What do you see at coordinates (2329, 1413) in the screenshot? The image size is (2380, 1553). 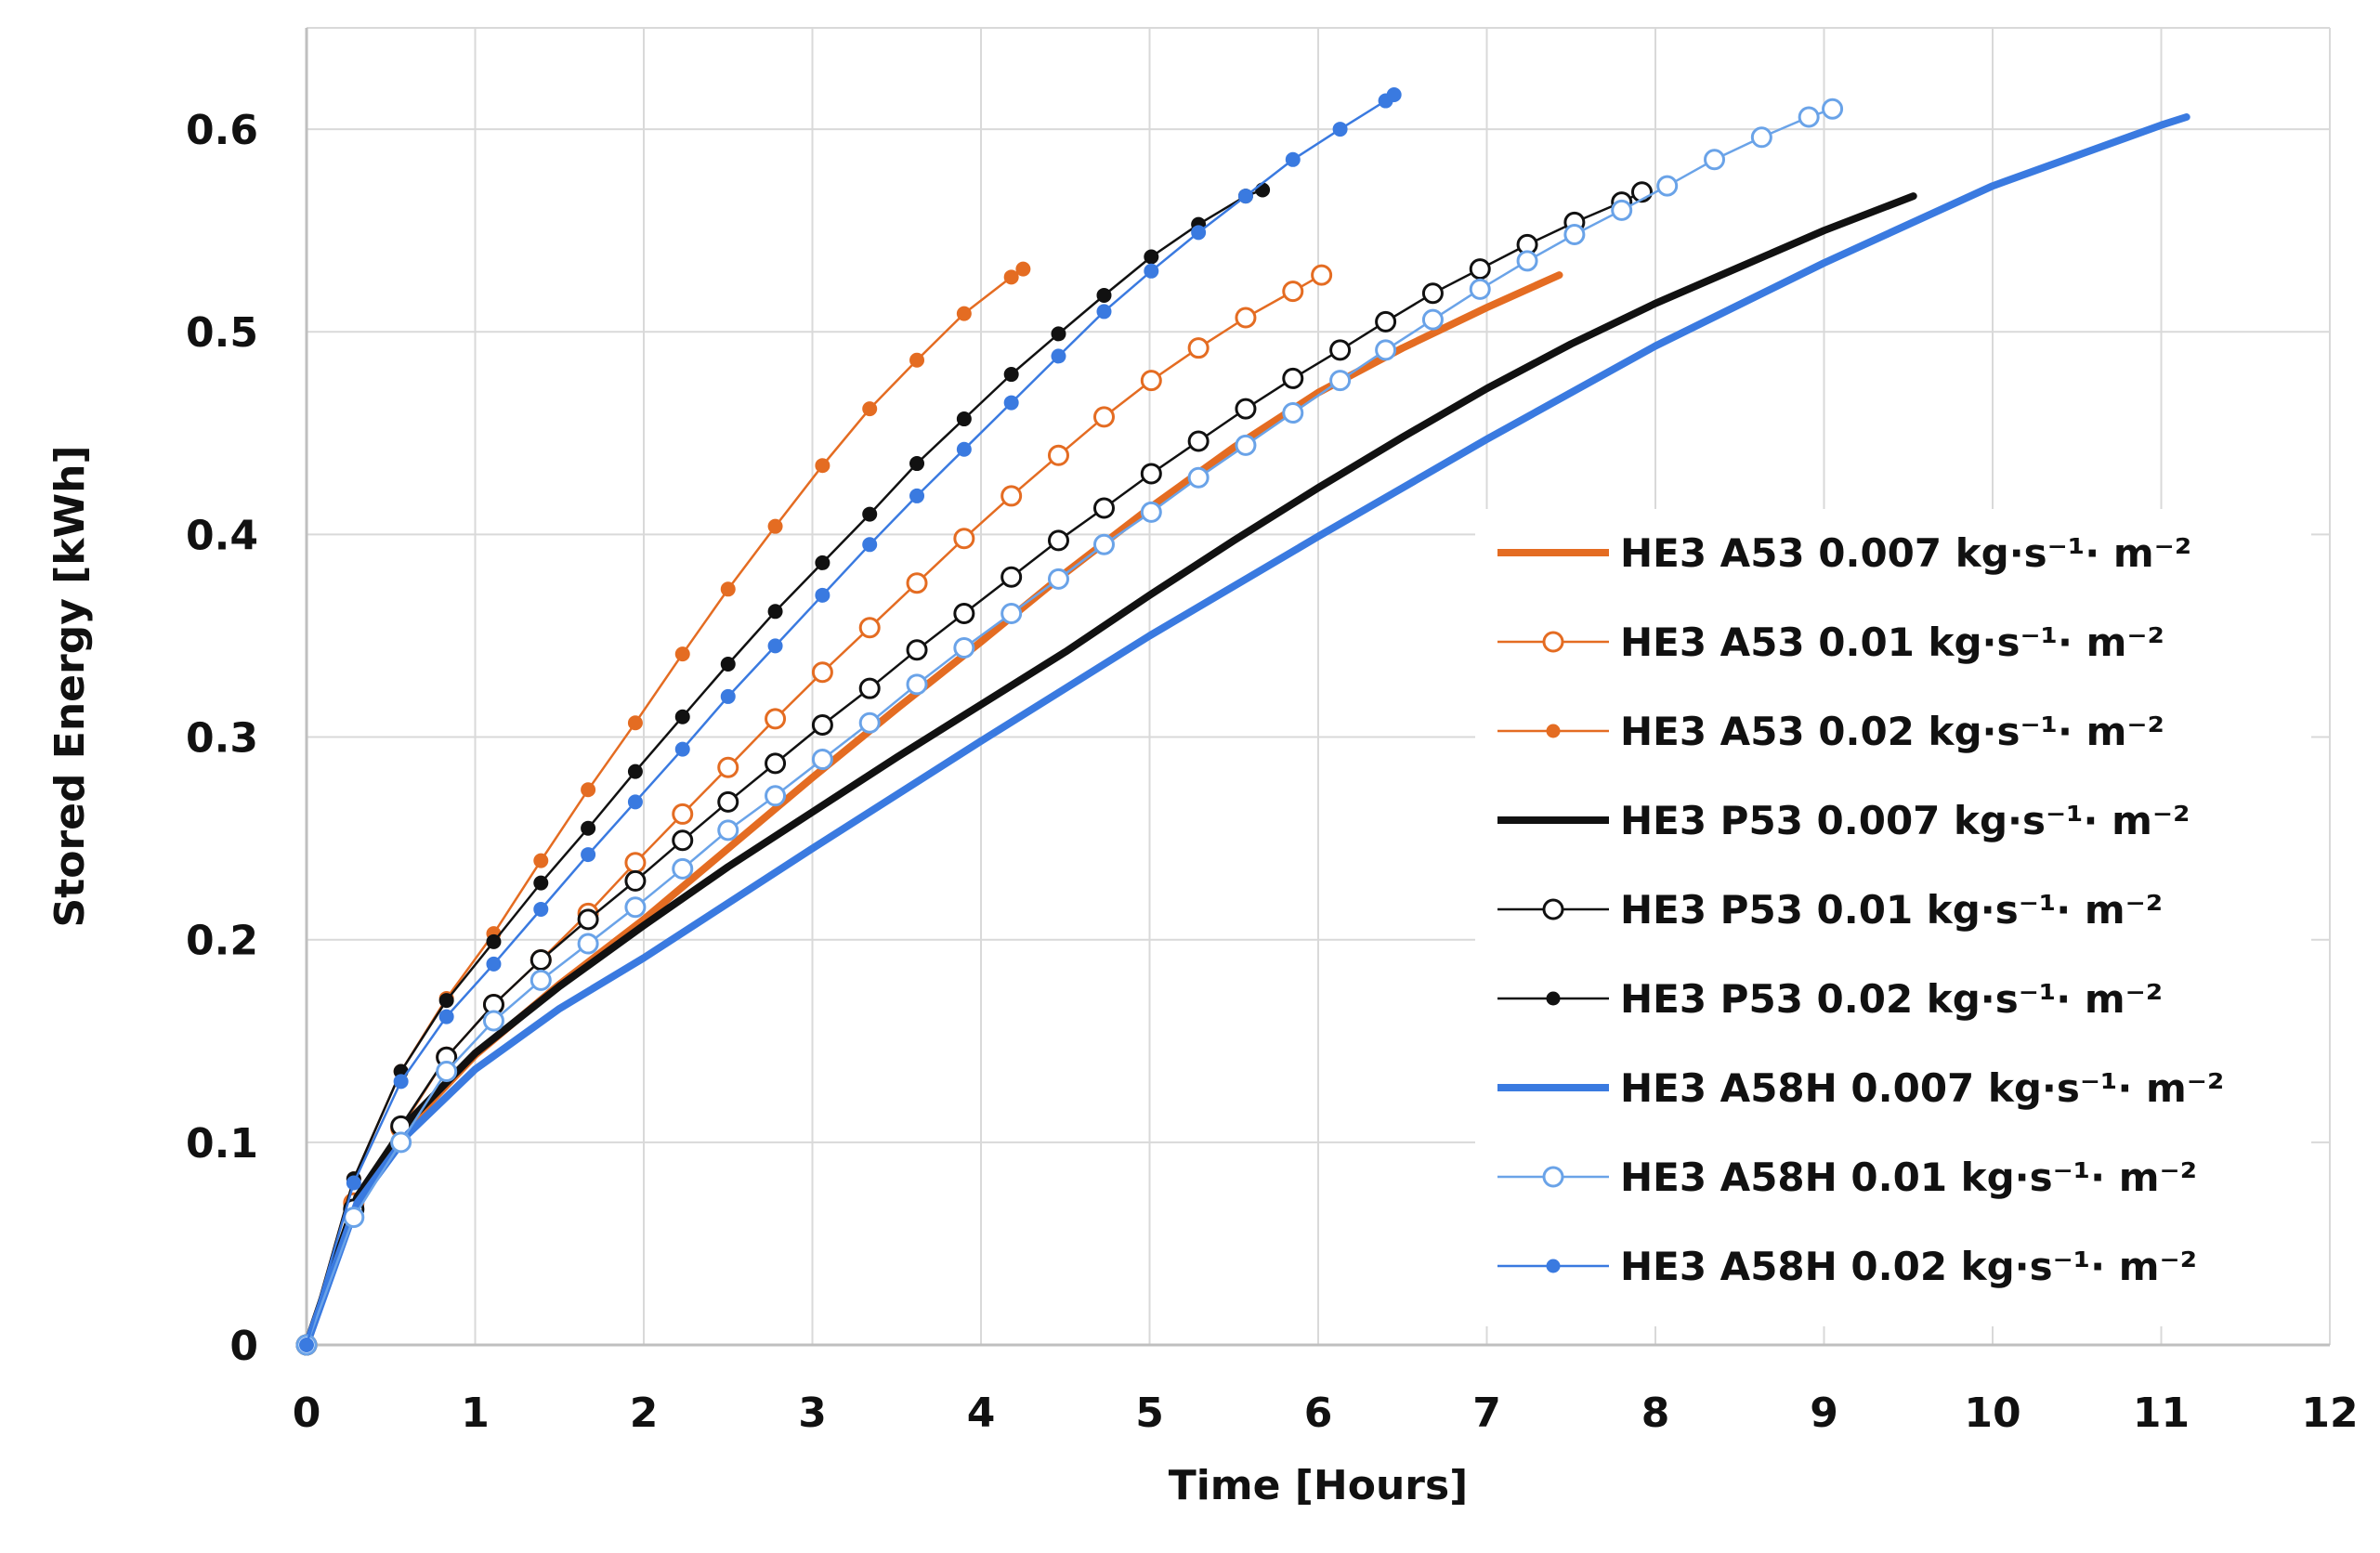 I see `x-tick-label: 12` at bounding box center [2329, 1413].